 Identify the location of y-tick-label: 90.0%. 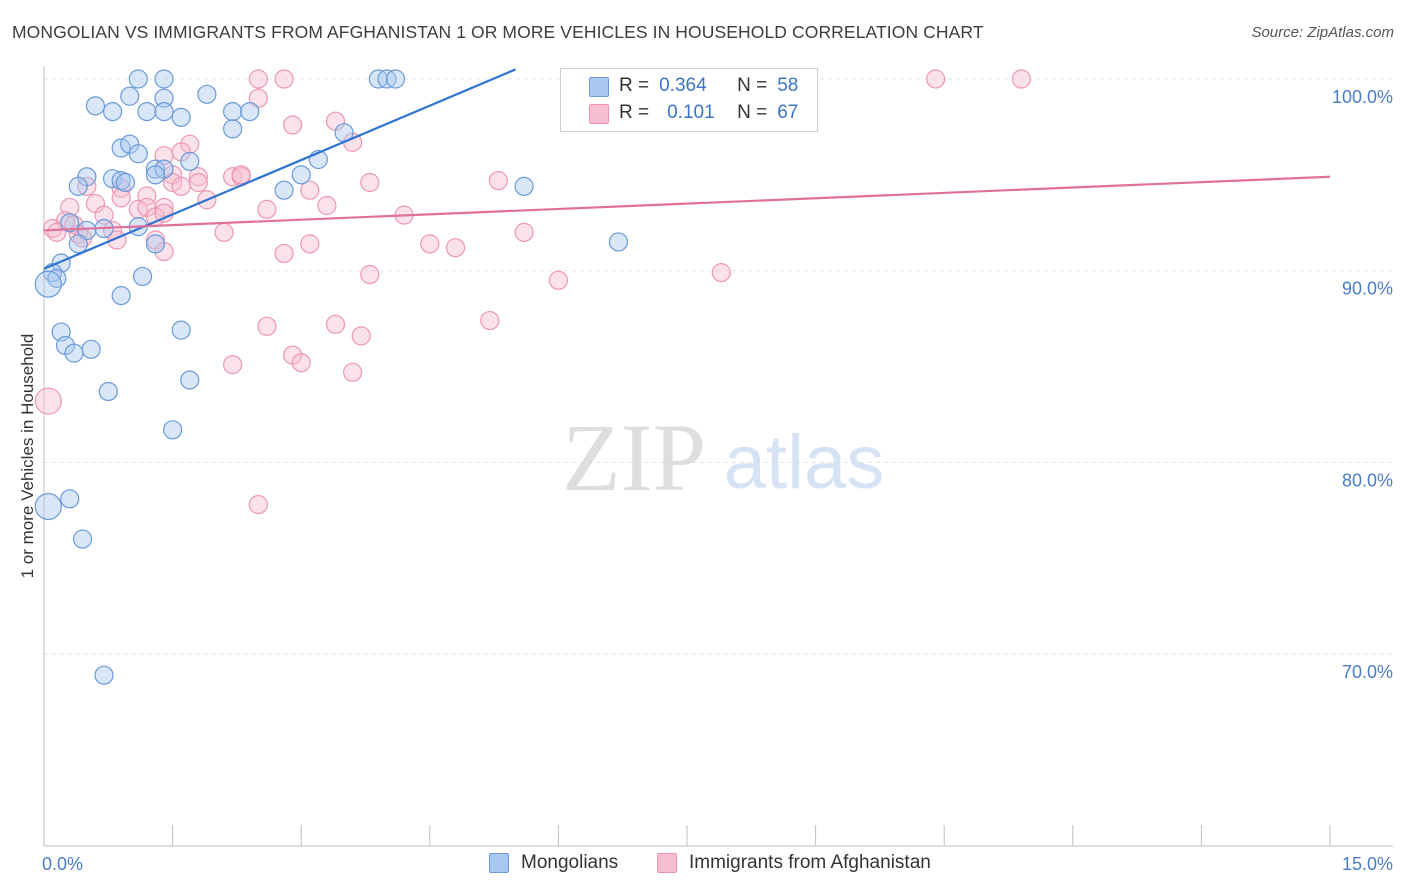
(1367, 289).